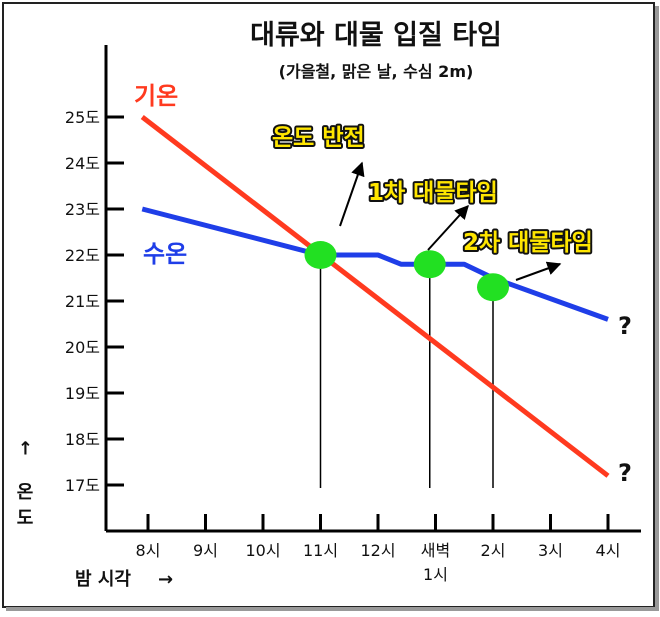 The height and width of the screenshot is (617, 660). What do you see at coordinates (376, 71) in the screenshot?
I see `chart-subtitle: (가을철, 맑은 날, 수심 2m)` at bounding box center [376, 71].